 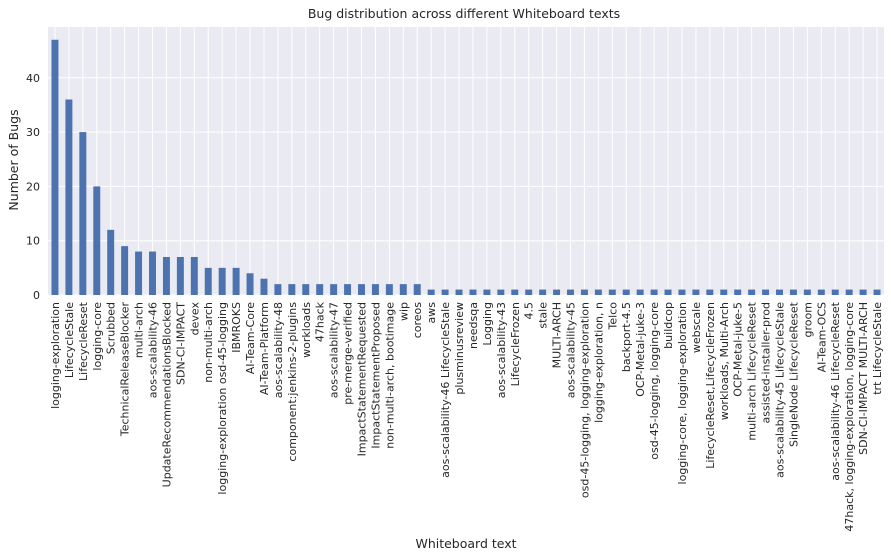 What do you see at coordinates (320, 321) in the screenshot?
I see `x-tick-label: 47hack` at bounding box center [320, 321].